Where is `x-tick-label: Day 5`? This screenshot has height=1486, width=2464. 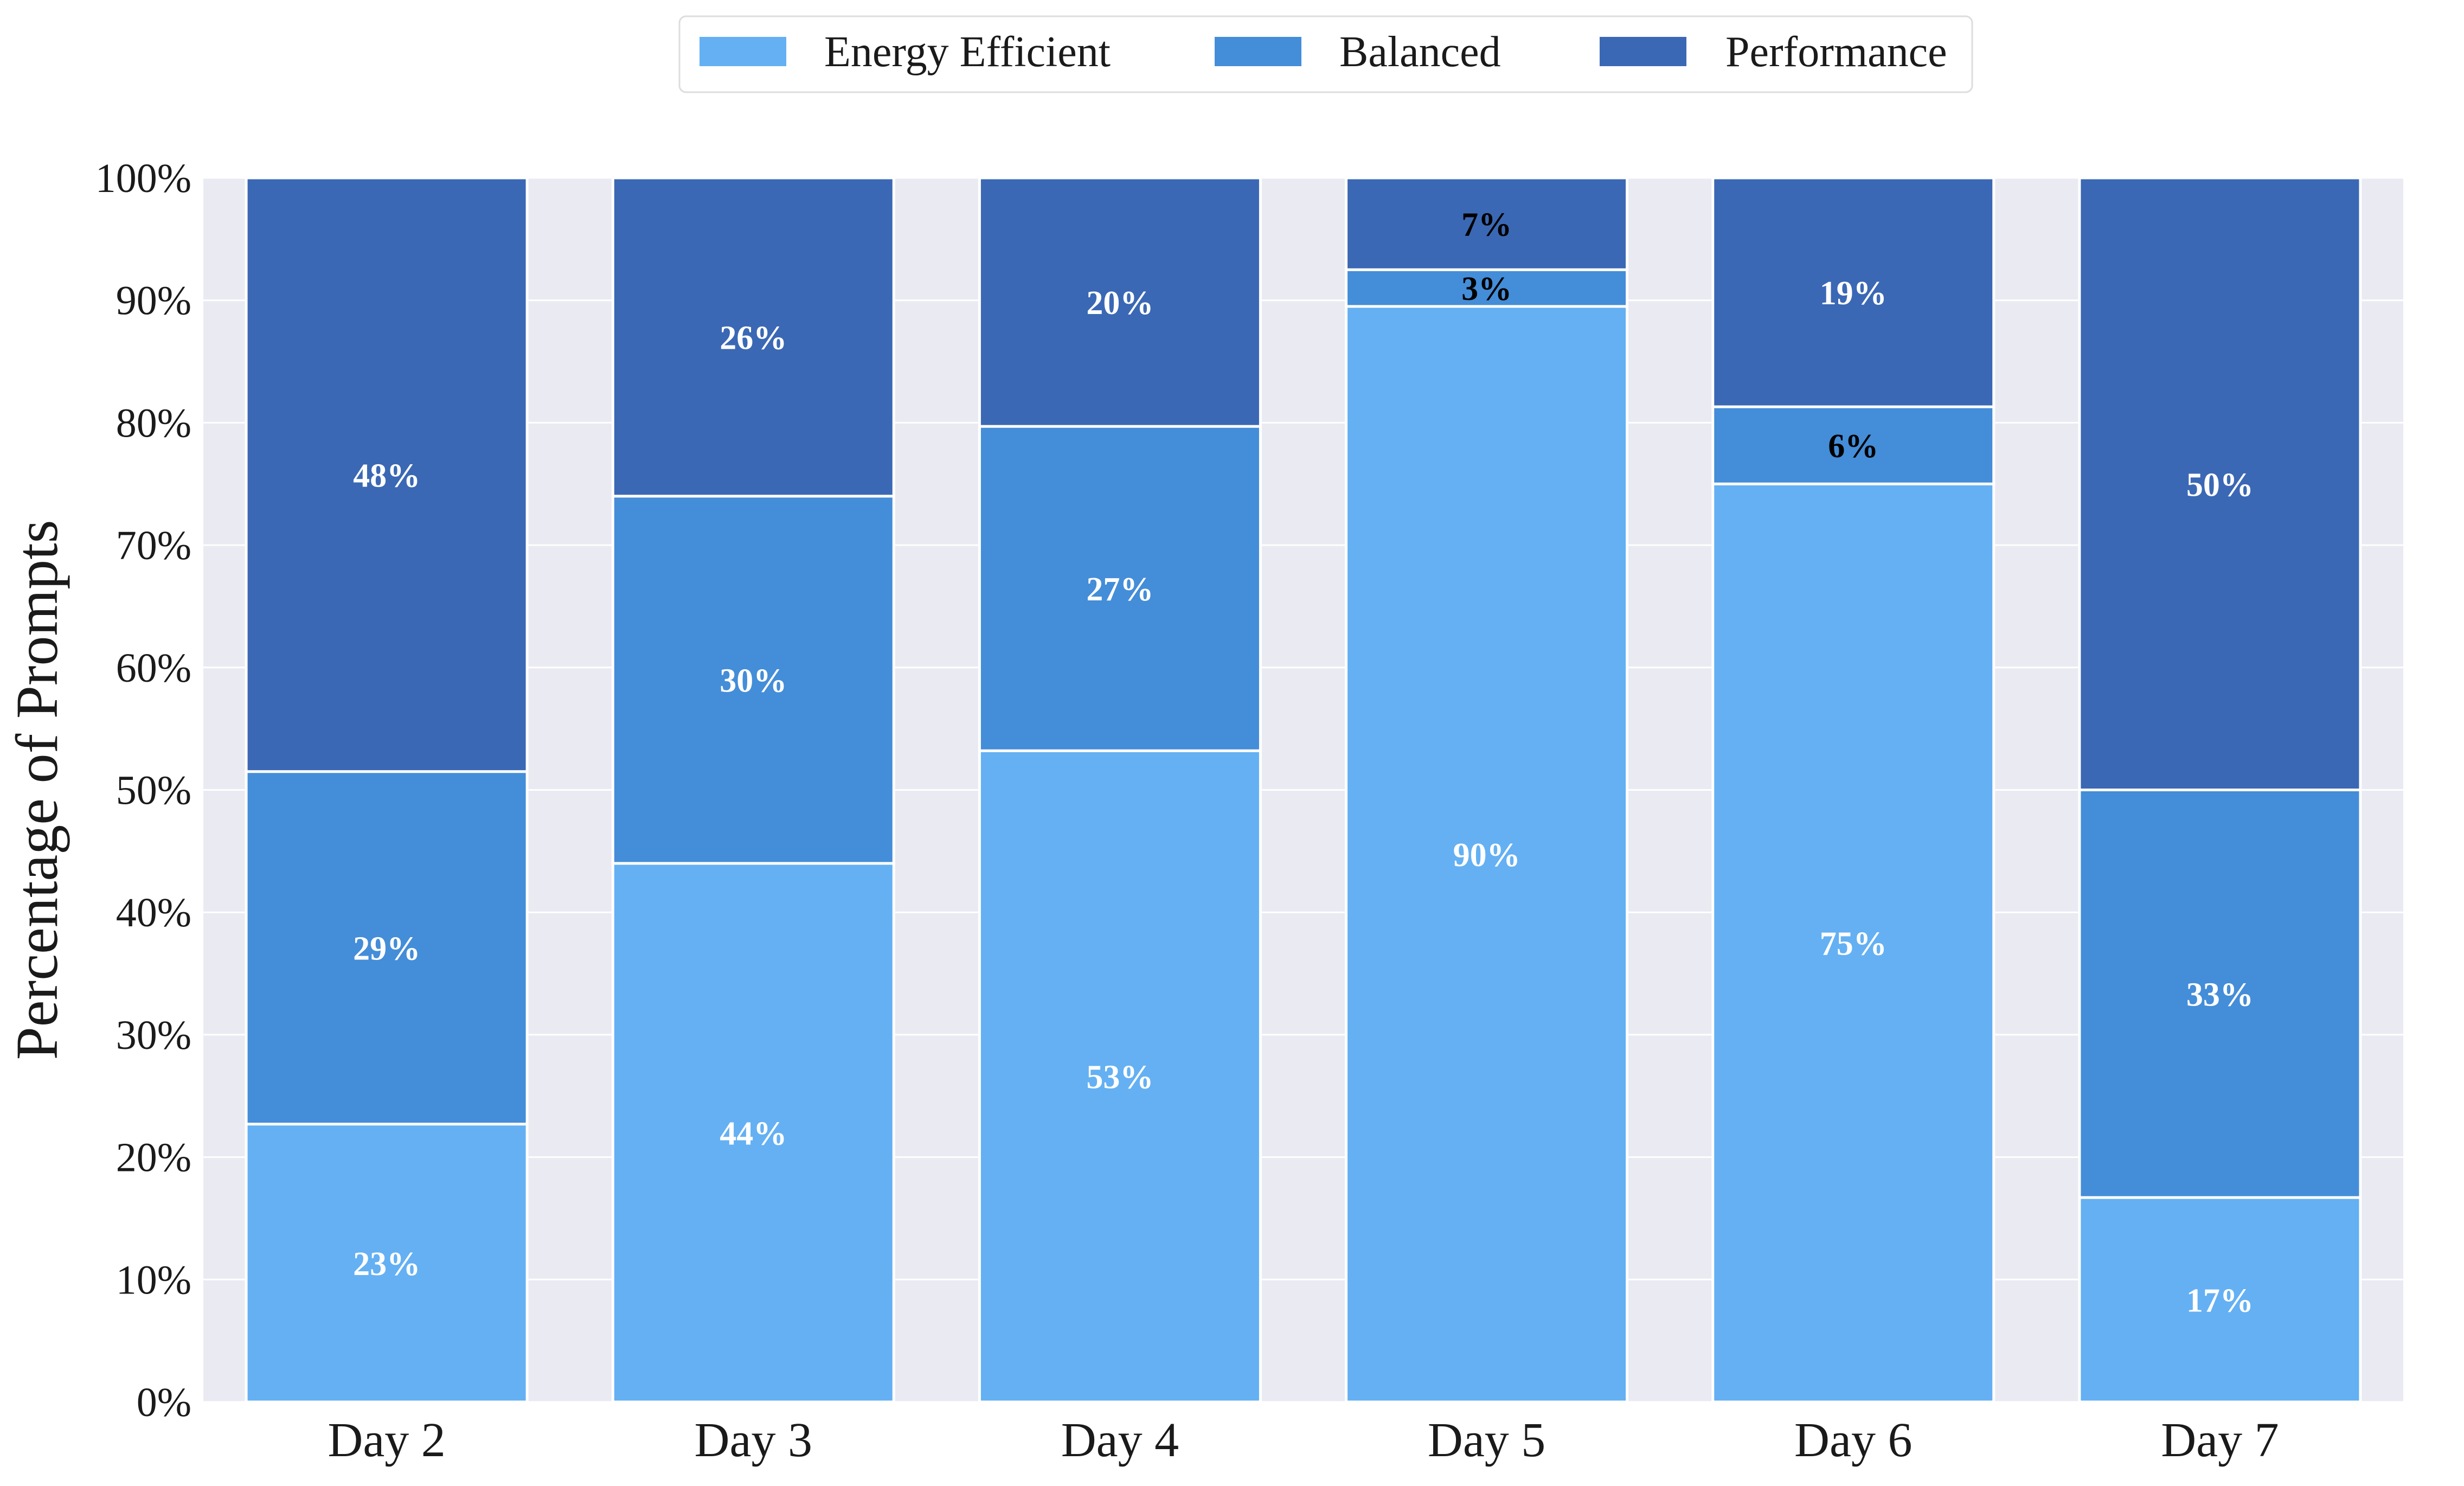
x-tick-label: Day 5 is located at coordinates (1486, 1440).